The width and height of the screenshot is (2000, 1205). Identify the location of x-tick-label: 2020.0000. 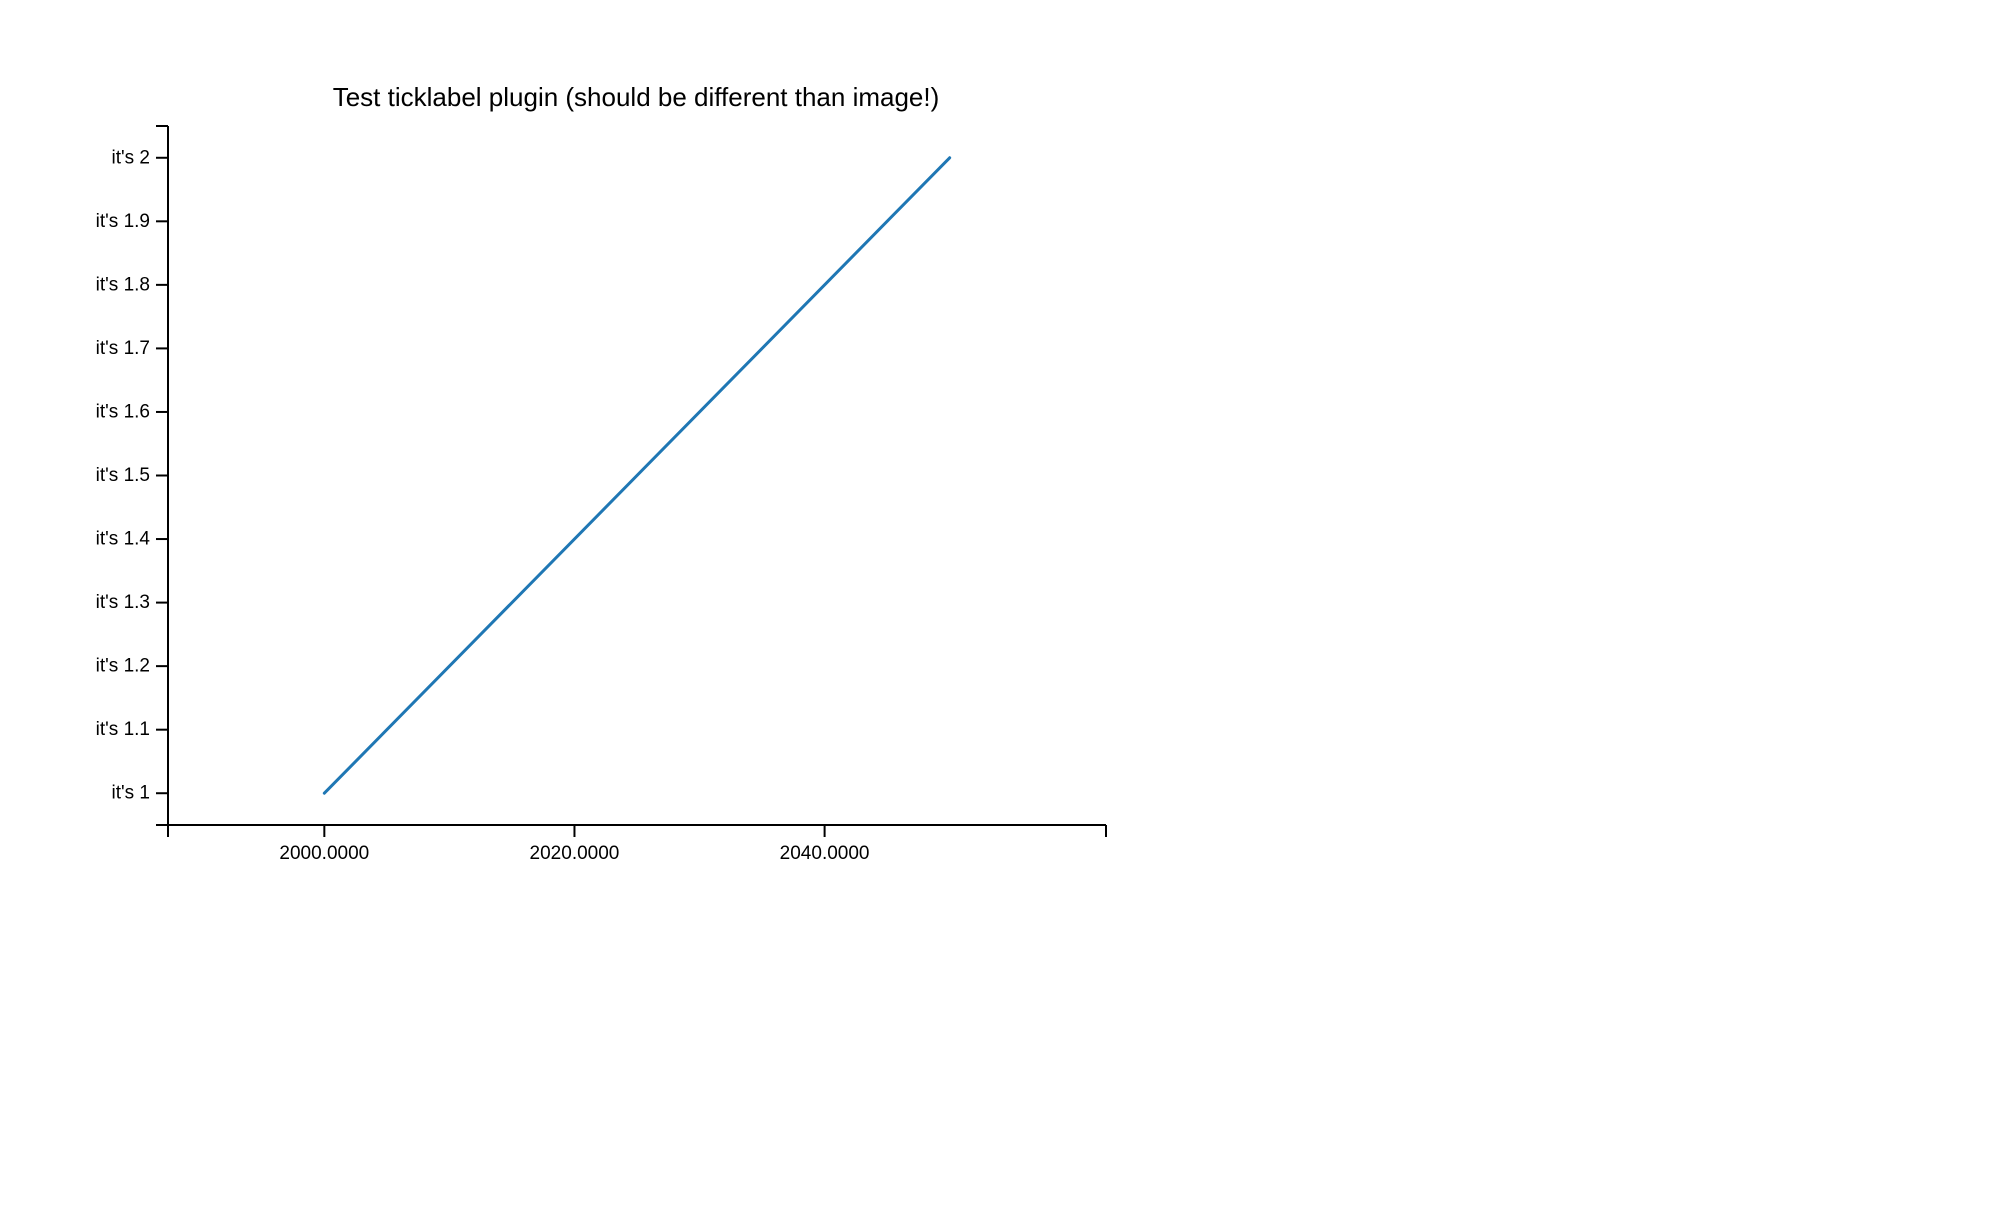
(575, 853).